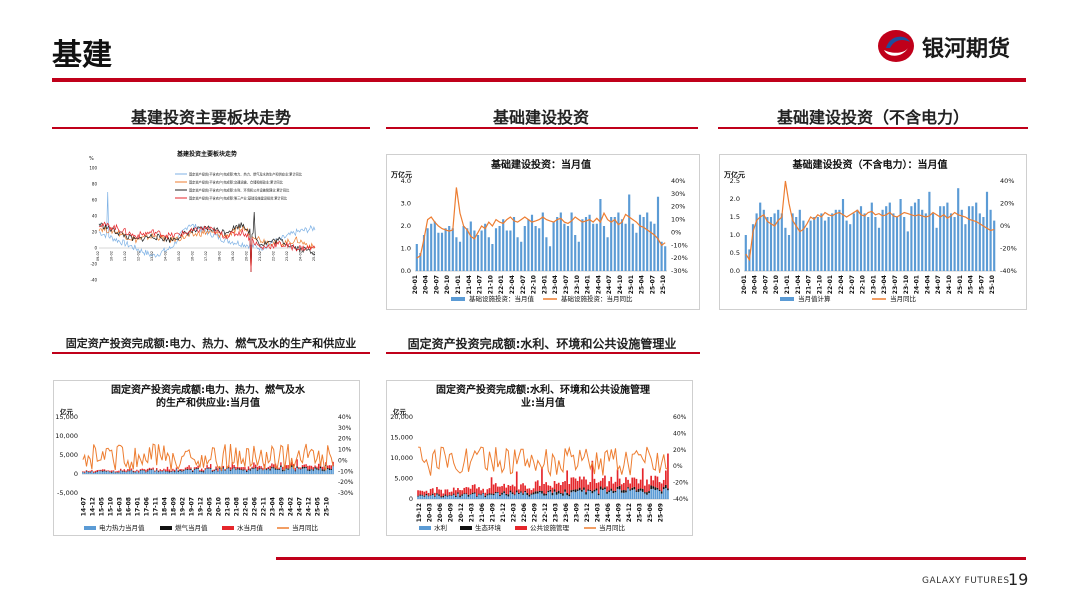 This screenshot has width=1080, height=608. I want to click on x-tick-label: 24-10, so click(949, 284).